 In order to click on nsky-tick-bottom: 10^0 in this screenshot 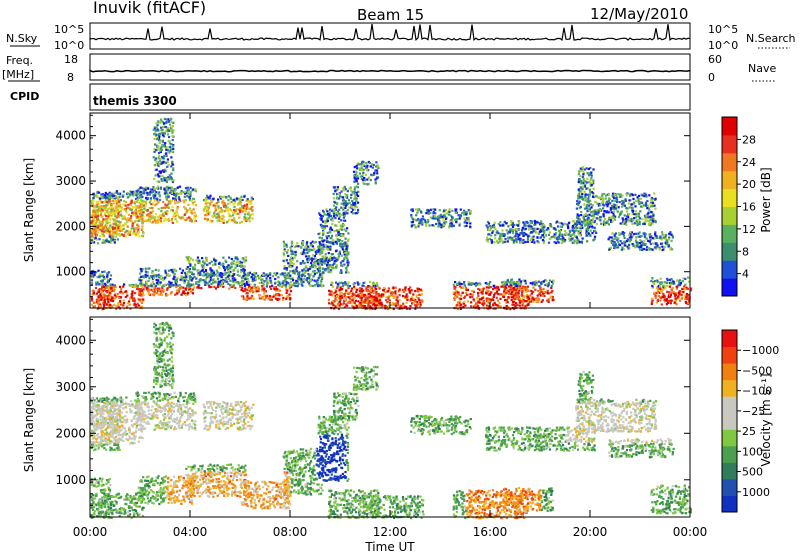, I will do `click(69, 45)`.